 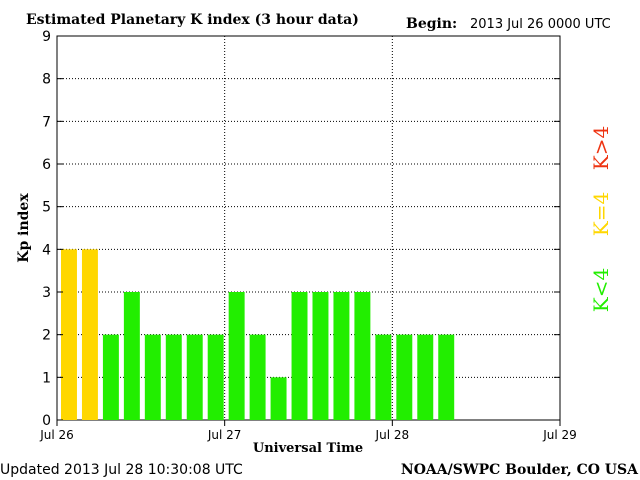 What do you see at coordinates (540, 24) in the screenshot?
I see `begin-value: 2013 Jul 26 0000 UTC` at bounding box center [540, 24].